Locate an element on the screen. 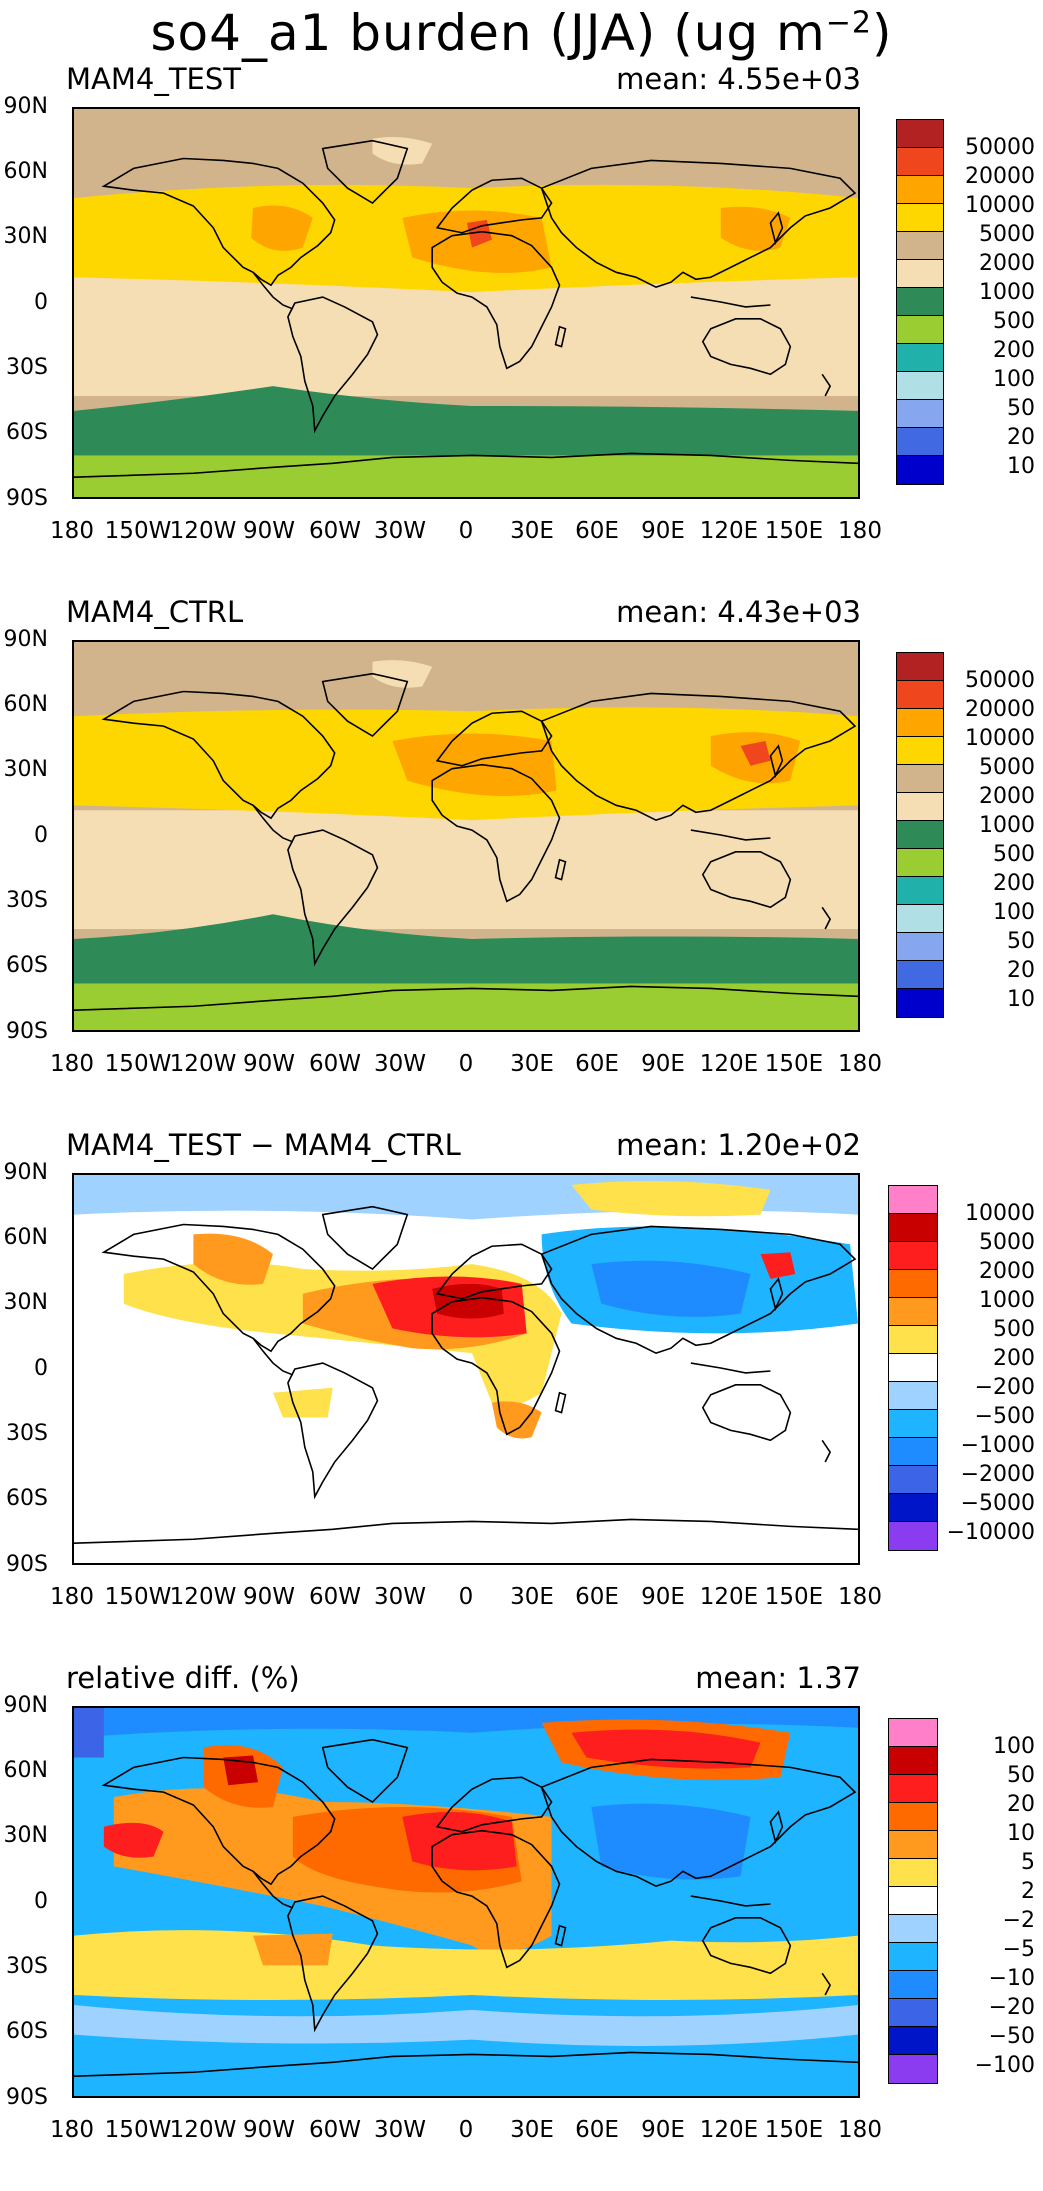 The image size is (1043, 2191). panel-mean: mean: 4.55e+03 is located at coordinates (738, 79).